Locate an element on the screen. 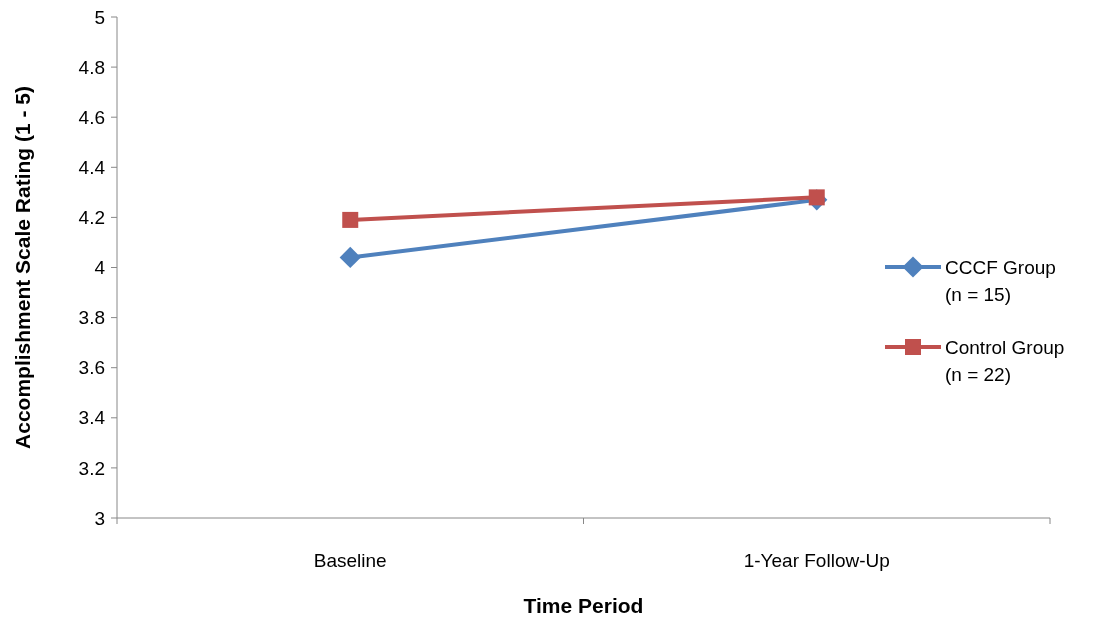 This screenshot has width=1100, height=624. y-tick-label: 5 is located at coordinates (99, 17).